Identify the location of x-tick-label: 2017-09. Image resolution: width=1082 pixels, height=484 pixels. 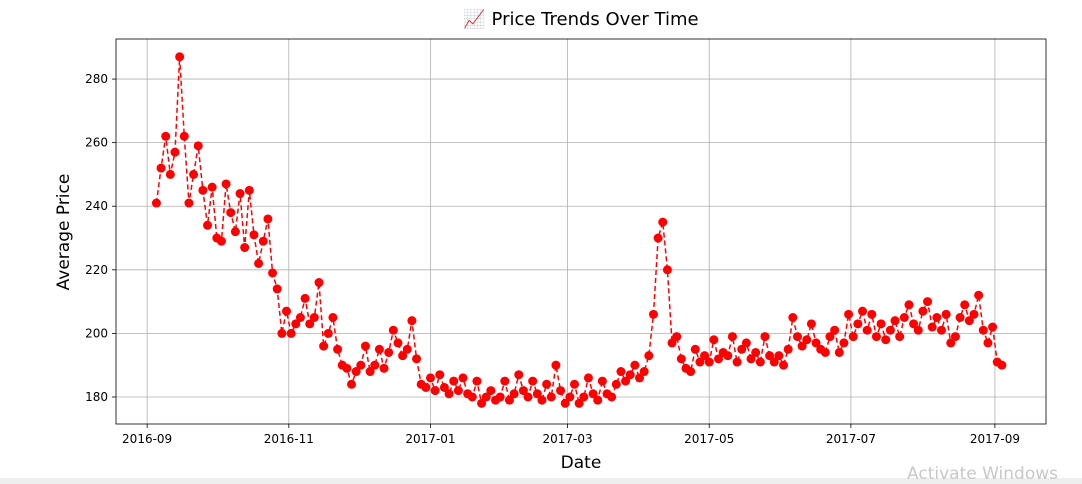
(995, 439).